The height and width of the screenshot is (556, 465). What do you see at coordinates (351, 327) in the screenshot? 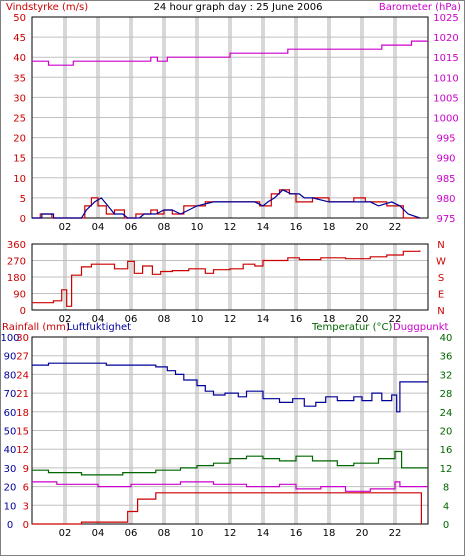
I see `temperature-axis-label: Temperatur (°C)` at bounding box center [351, 327].